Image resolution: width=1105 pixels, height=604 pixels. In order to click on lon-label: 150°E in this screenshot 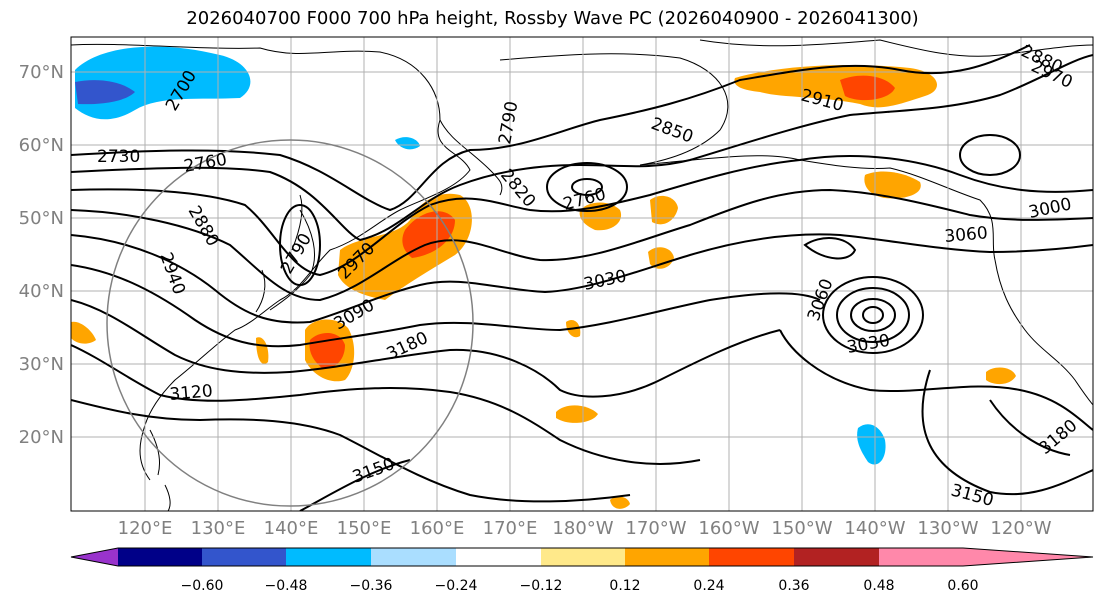, I will do `click(364, 528)`.